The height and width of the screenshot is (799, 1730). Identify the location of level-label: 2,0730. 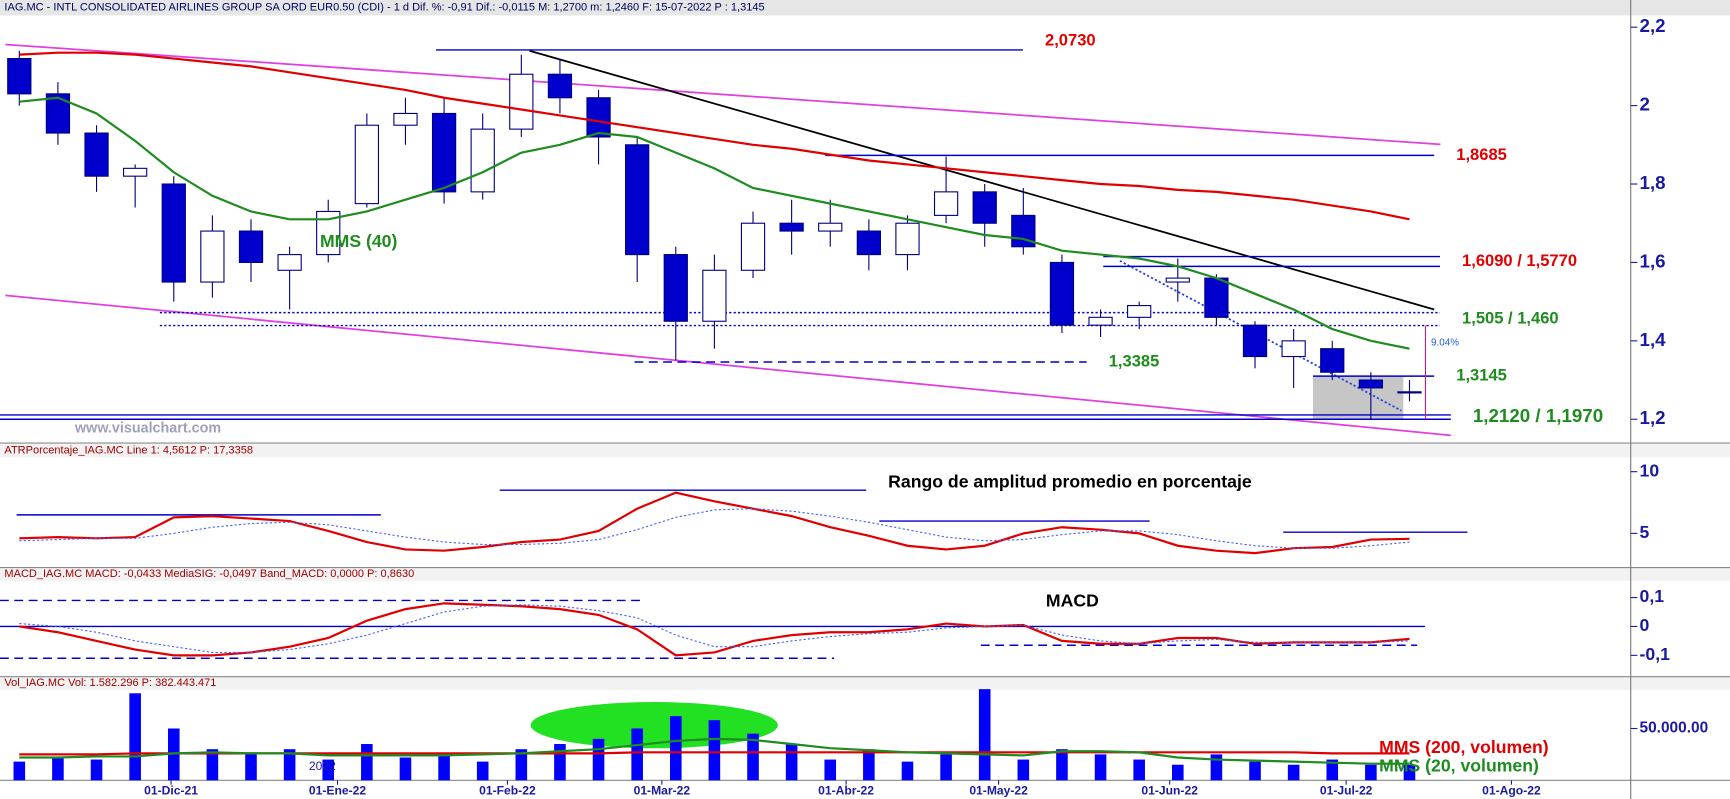
(1070, 39).